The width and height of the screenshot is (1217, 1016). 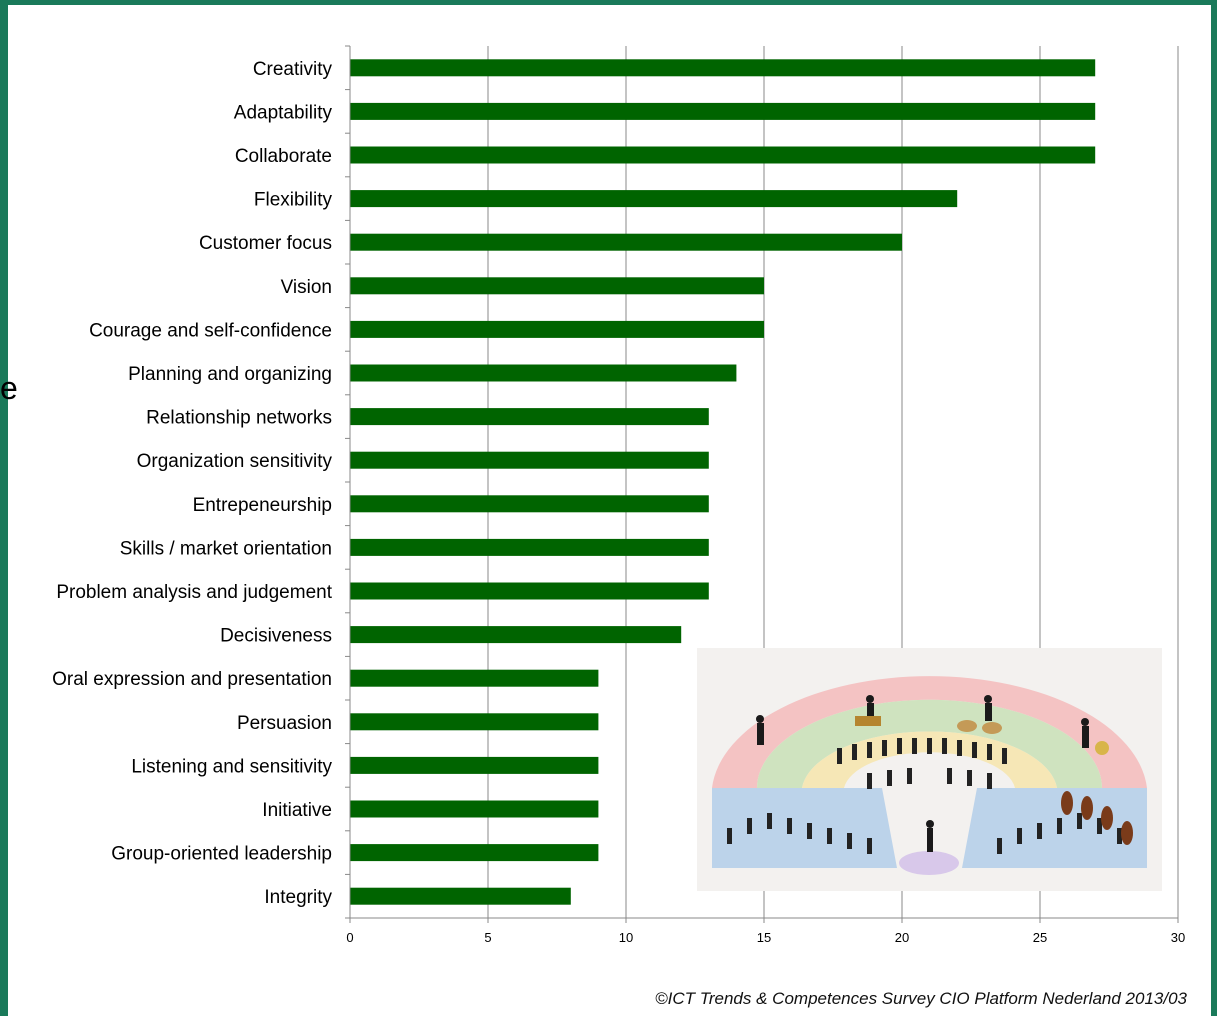 What do you see at coordinates (239, 418) in the screenshot?
I see `category-label: Relationship networks` at bounding box center [239, 418].